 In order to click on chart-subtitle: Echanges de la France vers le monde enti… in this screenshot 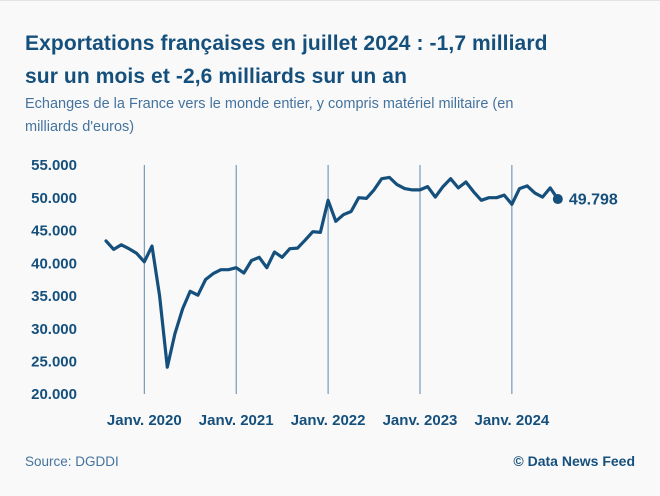, I will do `click(335, 116)`.